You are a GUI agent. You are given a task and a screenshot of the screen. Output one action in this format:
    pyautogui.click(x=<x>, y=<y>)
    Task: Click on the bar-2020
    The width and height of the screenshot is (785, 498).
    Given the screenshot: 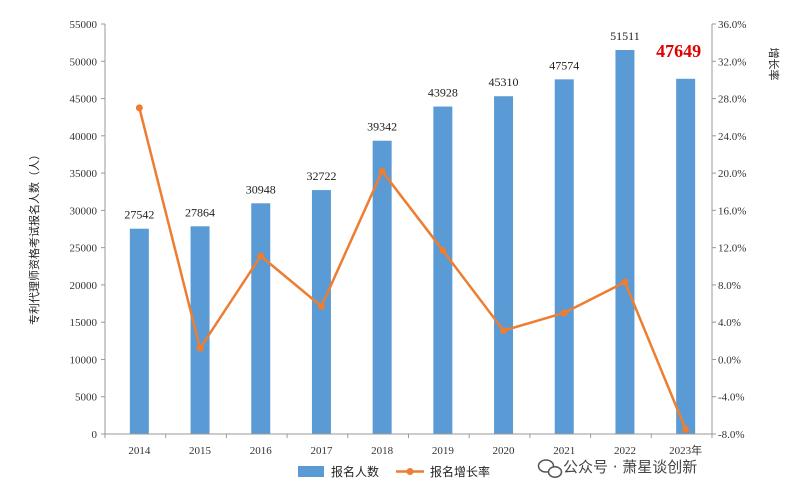 What is the action you would take?
    pyautogui.click(x=504, y=265)
    